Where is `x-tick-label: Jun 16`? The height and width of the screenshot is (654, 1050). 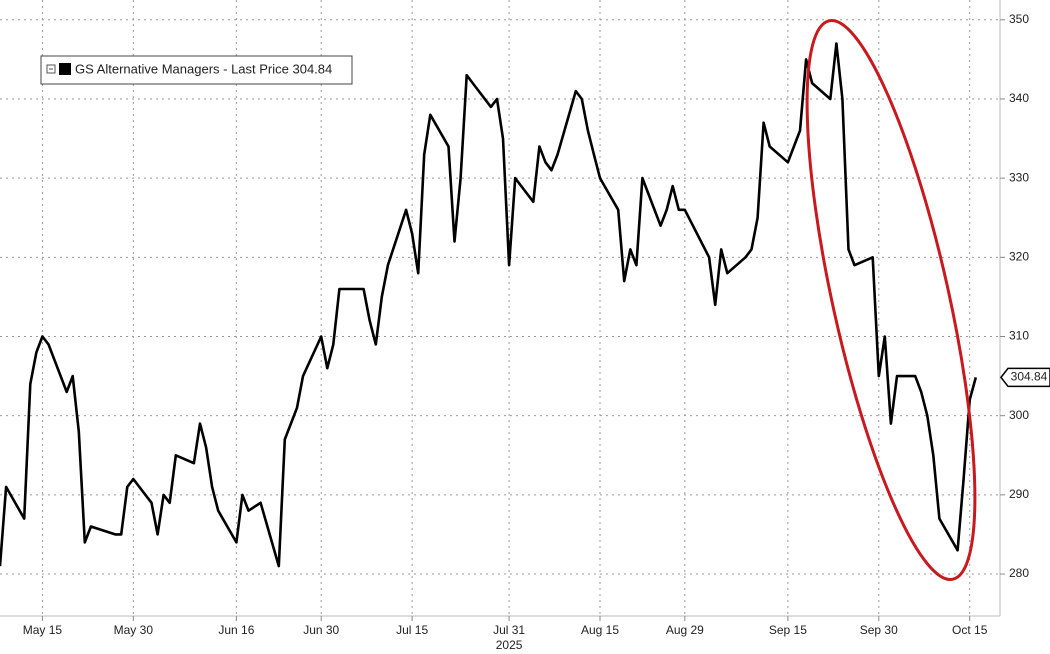
x-tick-label: Jun 16 is located at coordinates (236, 630).